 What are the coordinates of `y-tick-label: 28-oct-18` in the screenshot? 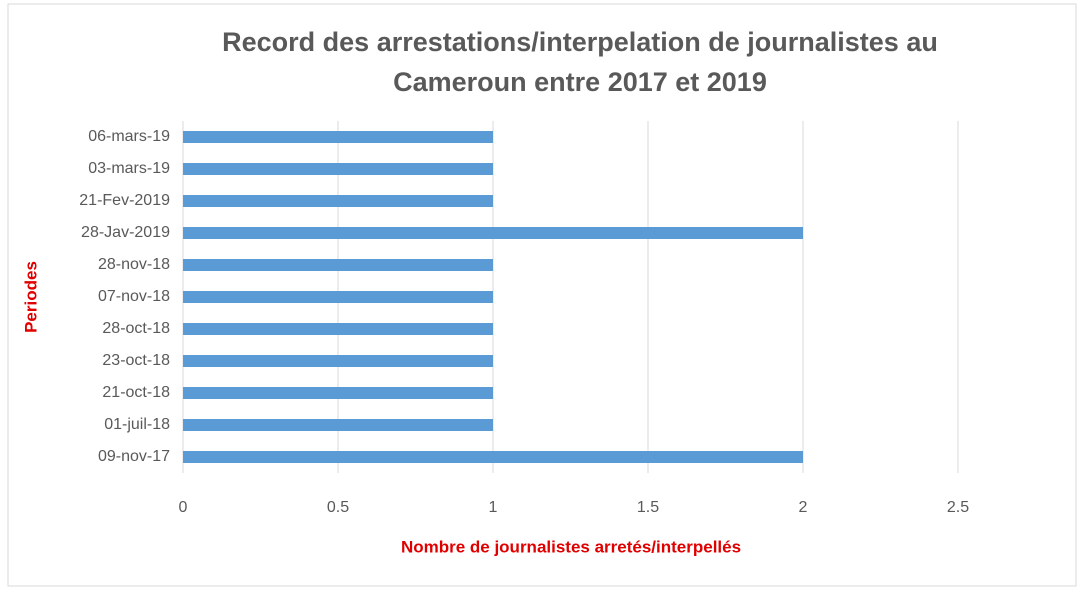 It's located at (136, 328).